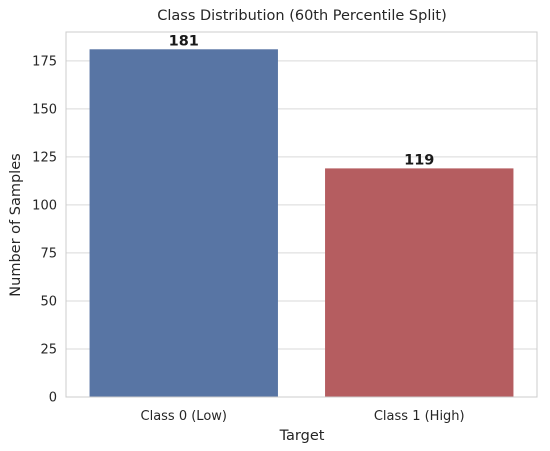 This screenshot has height=451, width=550. I want to click on y-tick-labels: 0 25 50 75 100 125 150 175, so click(44, 229).